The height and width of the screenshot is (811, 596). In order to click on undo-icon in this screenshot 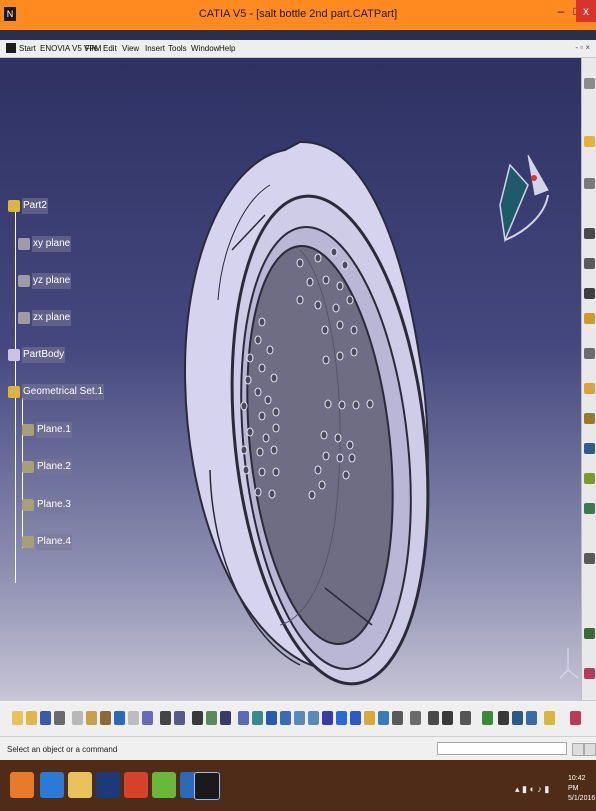, I will do `click(119, 718)`.